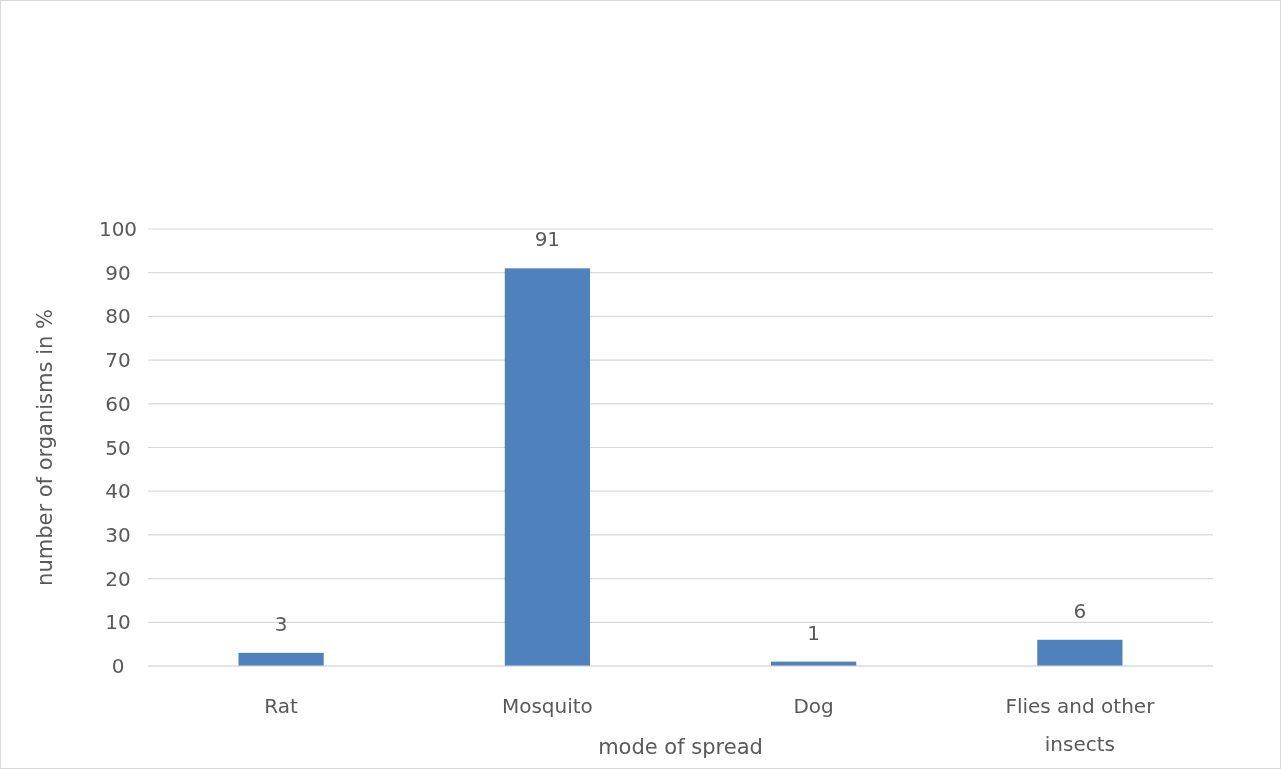  I want to click on y-tick-label: 70, so click(118, 360).